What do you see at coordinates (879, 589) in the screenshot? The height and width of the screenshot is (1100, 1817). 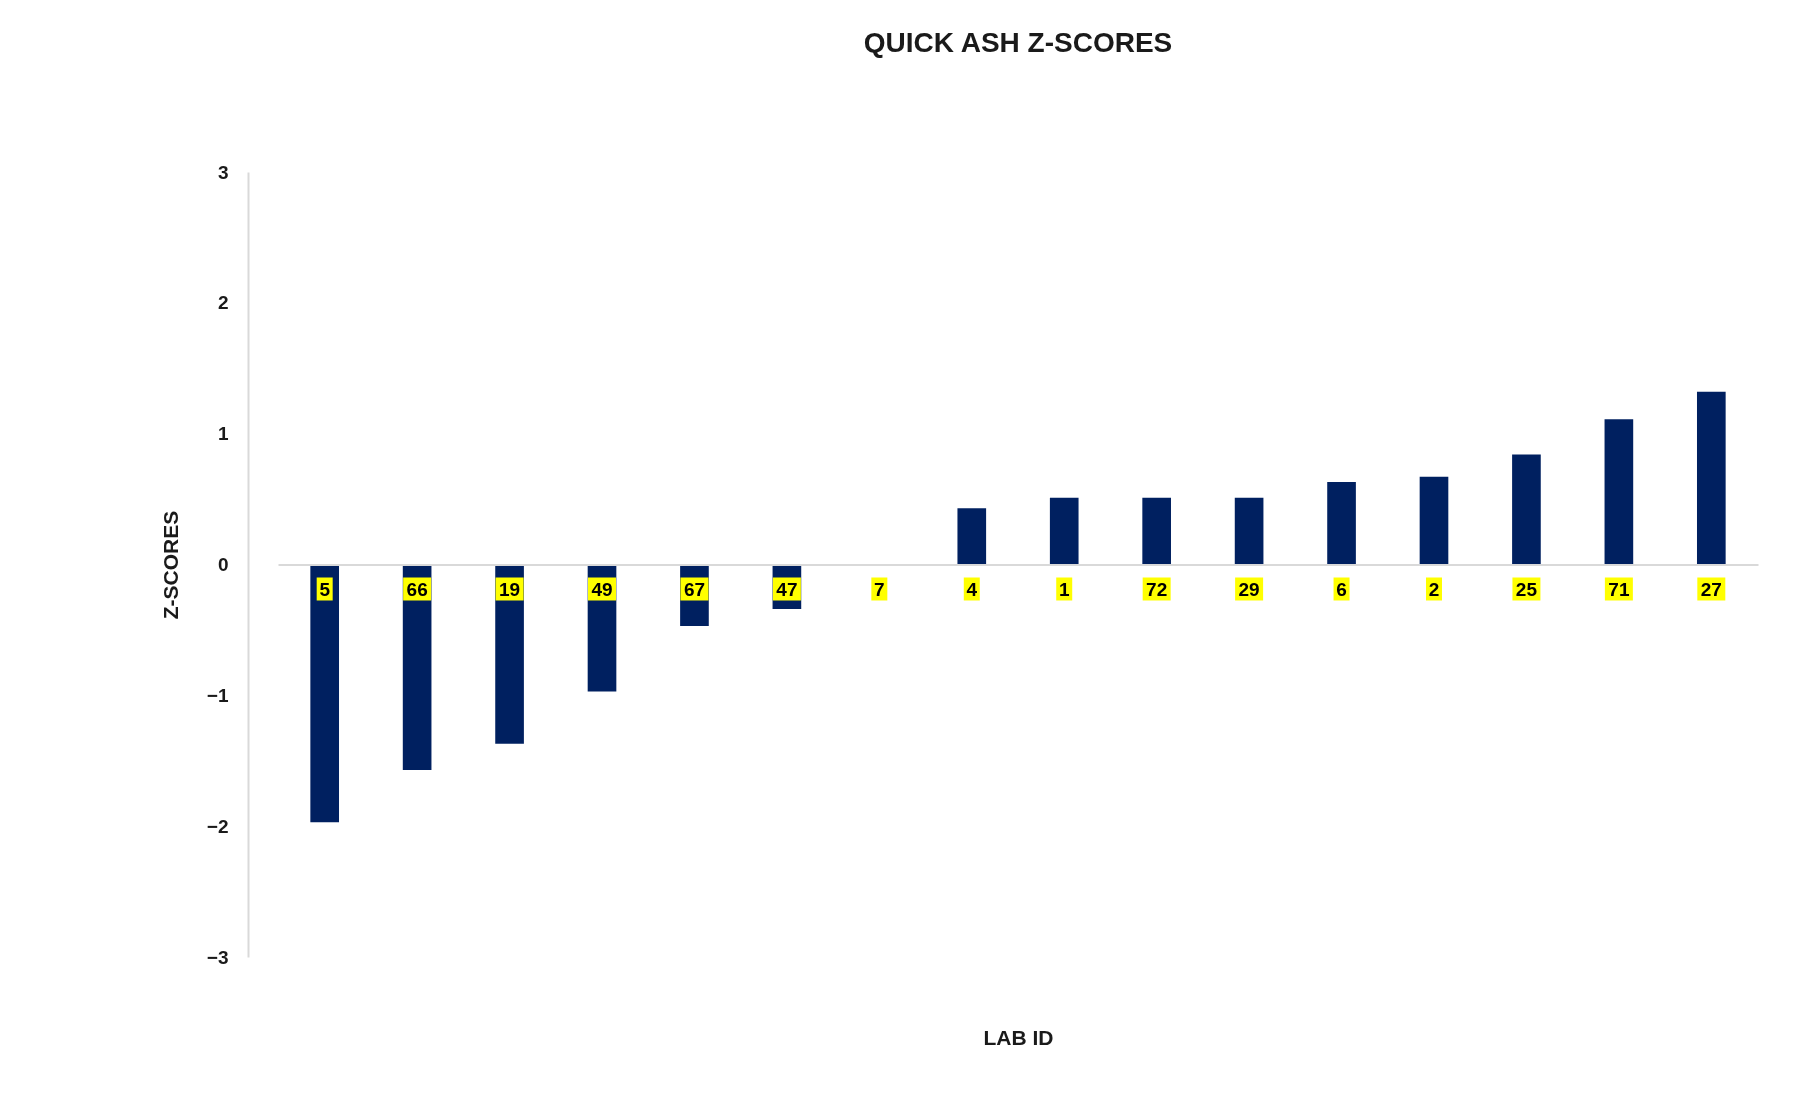 I see `x-tick-label: 7` at bounding box center [879, 589].